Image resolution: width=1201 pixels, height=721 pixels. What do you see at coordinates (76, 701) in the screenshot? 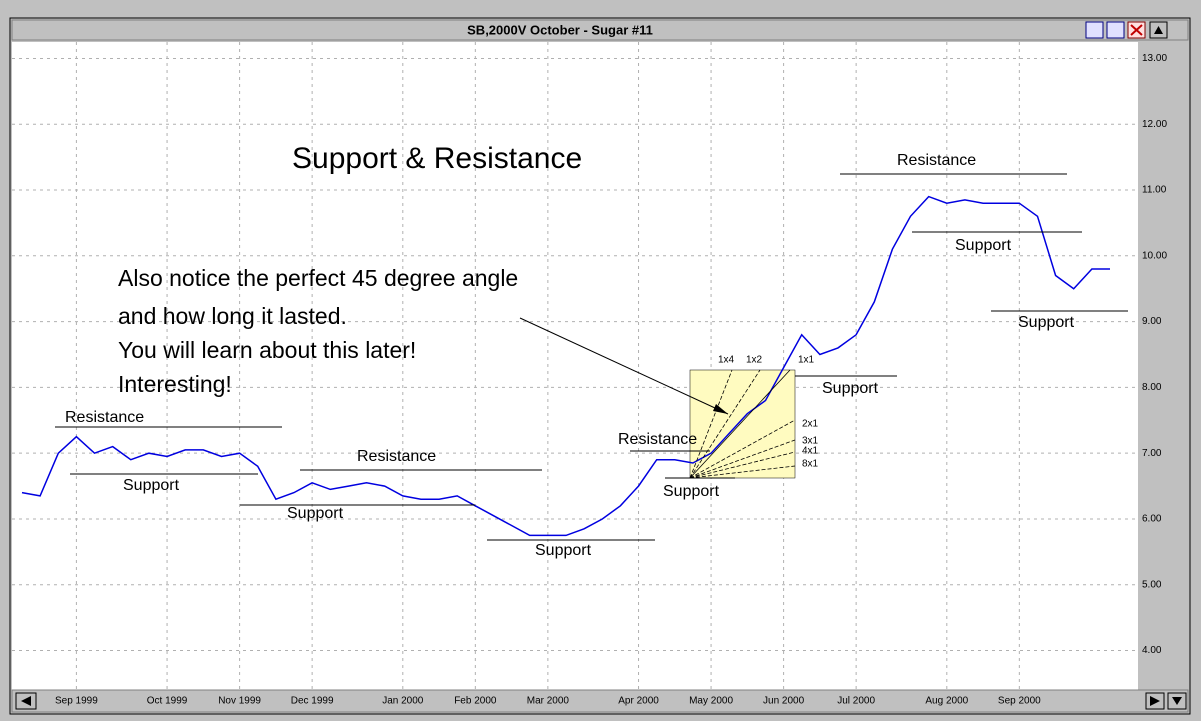
I see `x-tick-label: Sep 1999` at bounding box center [76, 701].